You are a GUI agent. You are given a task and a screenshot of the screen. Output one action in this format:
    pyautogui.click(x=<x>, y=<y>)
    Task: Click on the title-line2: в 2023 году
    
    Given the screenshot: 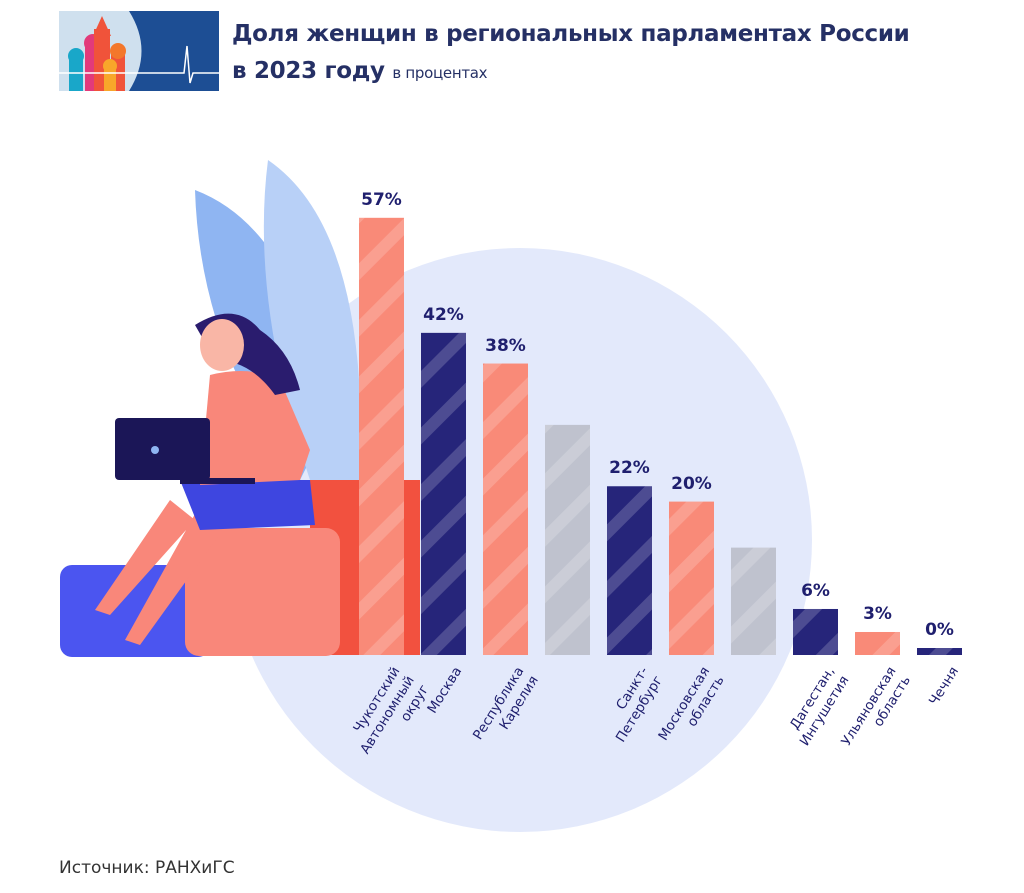 What is the action you would take?
    pyautogui.click(x=308, y=71)
    